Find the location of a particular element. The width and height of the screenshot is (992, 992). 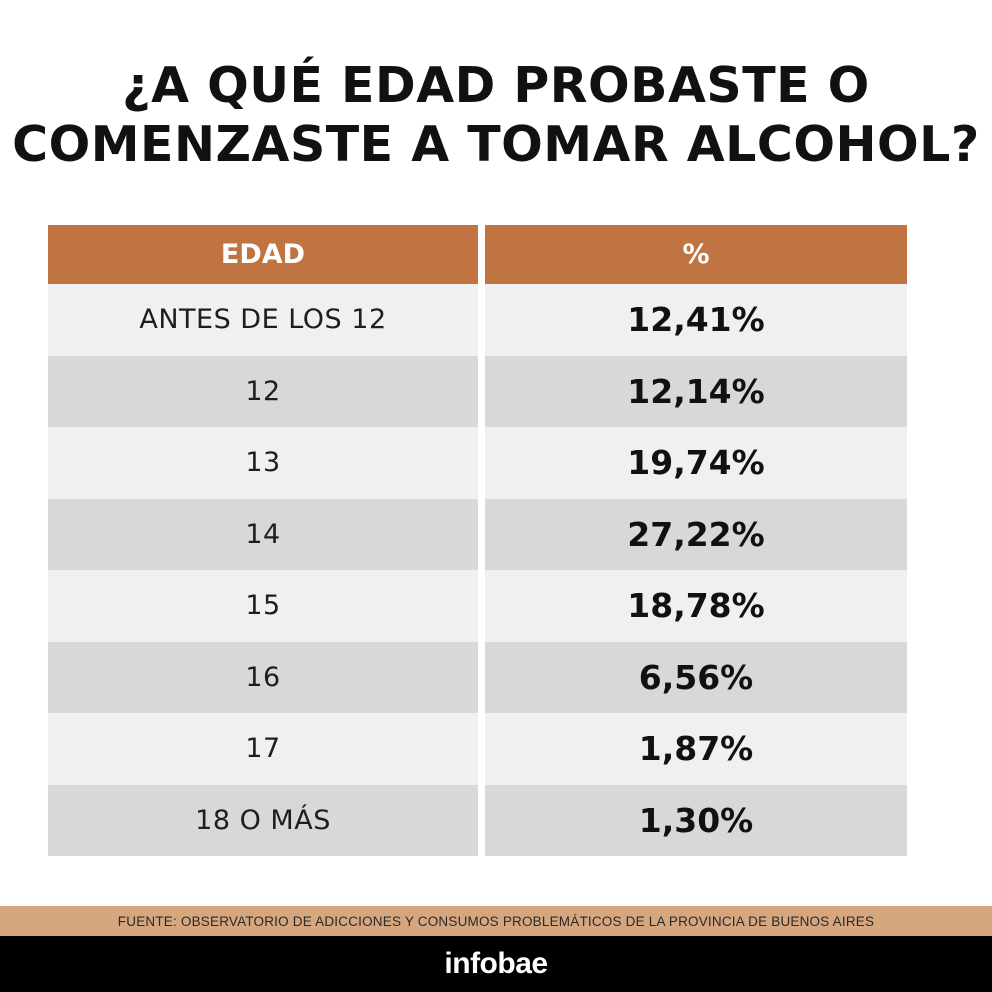

percent-cell: 18,78% is located at coordinates (696, 606).